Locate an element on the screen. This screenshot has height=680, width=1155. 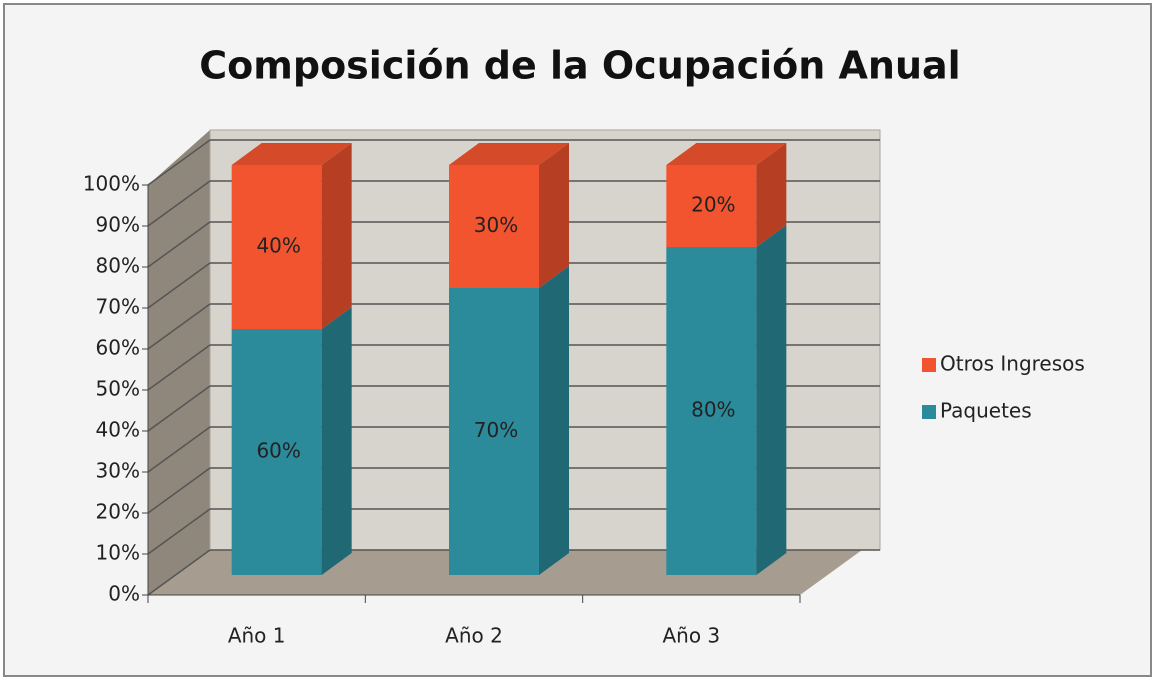
y-tick-label: 70% is located at coordinates (118, 307).